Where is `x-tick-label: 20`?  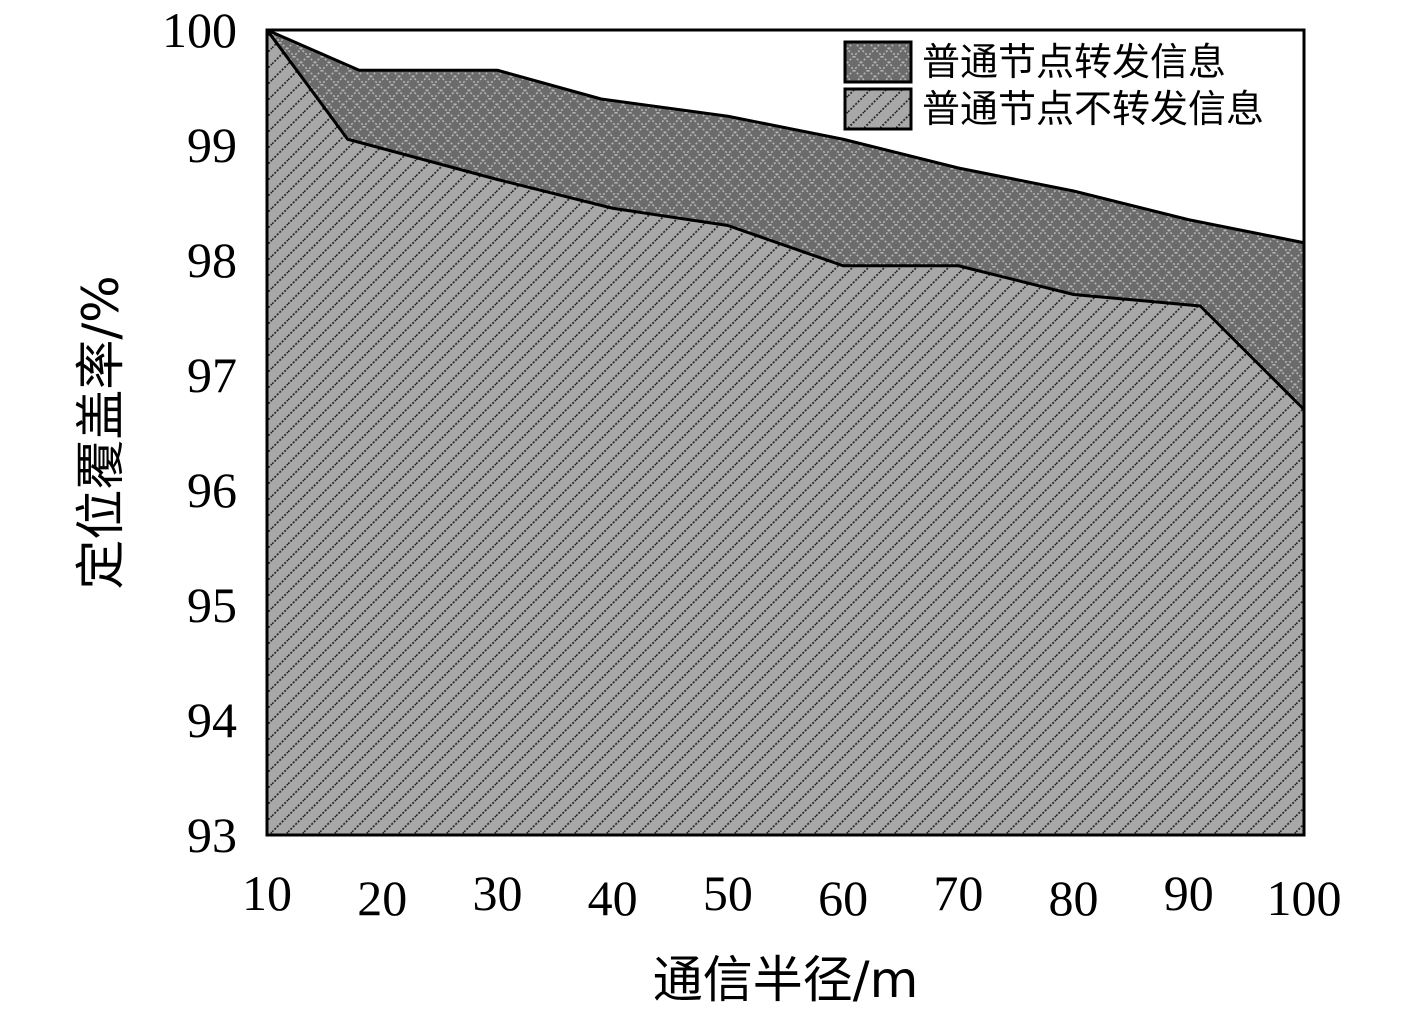
x-tick-label: 20 is located at coordinates (382, 898).